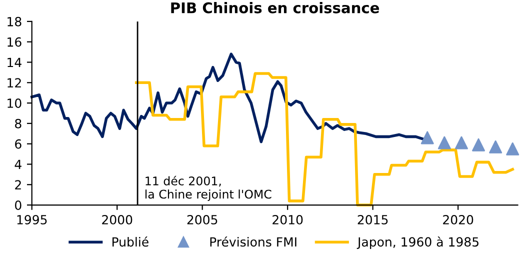 Image resolution: width=531 pixels, height=268 pixels. I want to click on x-tick-label: 1995, so click(32, 219).